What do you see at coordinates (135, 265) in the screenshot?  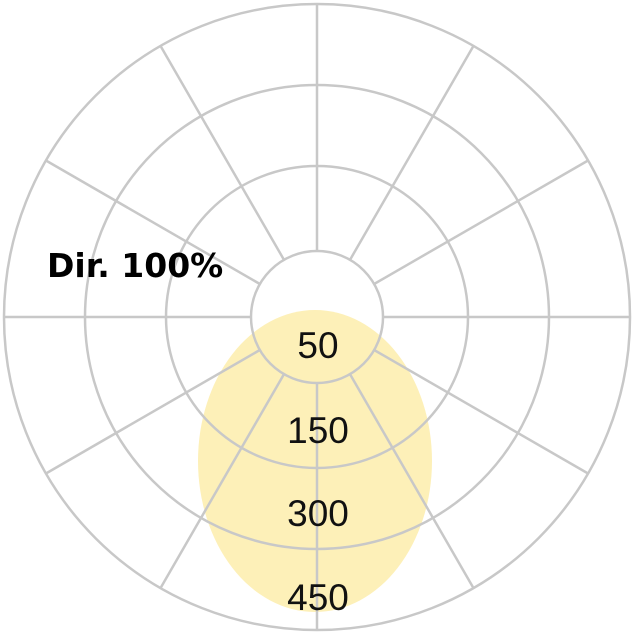 I see `direct-percentage-label: Dir. 100%` at bounding box center [135, 265].